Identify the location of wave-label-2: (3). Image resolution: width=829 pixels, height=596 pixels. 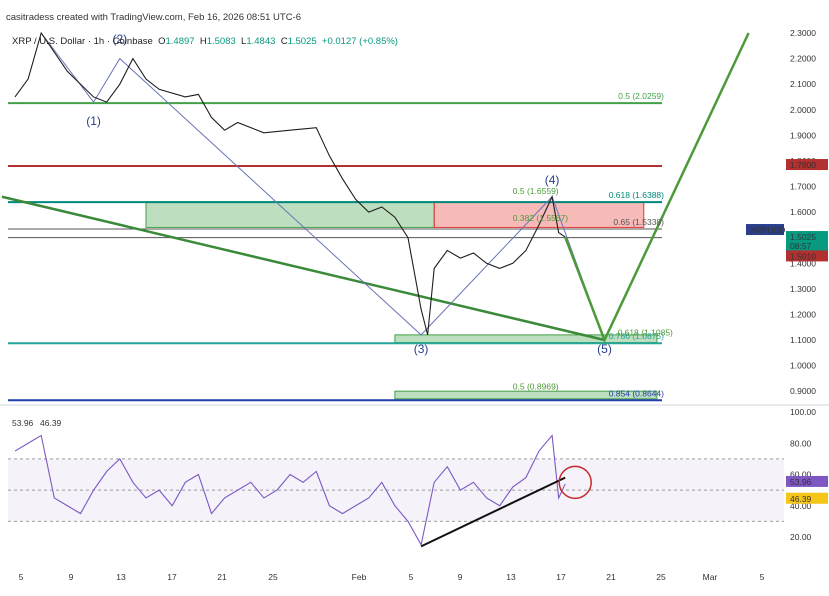
(421, 349).